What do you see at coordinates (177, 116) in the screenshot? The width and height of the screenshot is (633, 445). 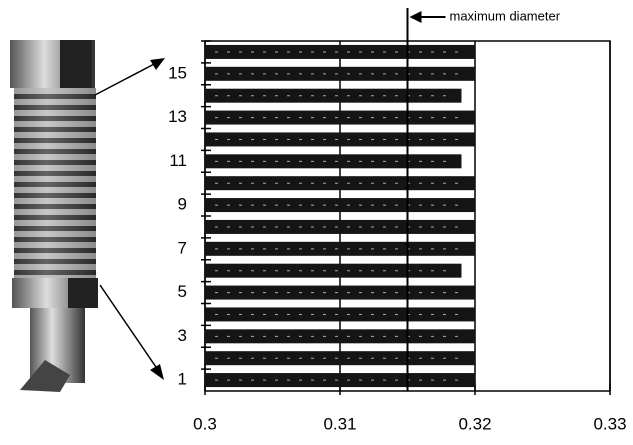 I see `y-tick-label: 13` at bounding box center [177, 116].